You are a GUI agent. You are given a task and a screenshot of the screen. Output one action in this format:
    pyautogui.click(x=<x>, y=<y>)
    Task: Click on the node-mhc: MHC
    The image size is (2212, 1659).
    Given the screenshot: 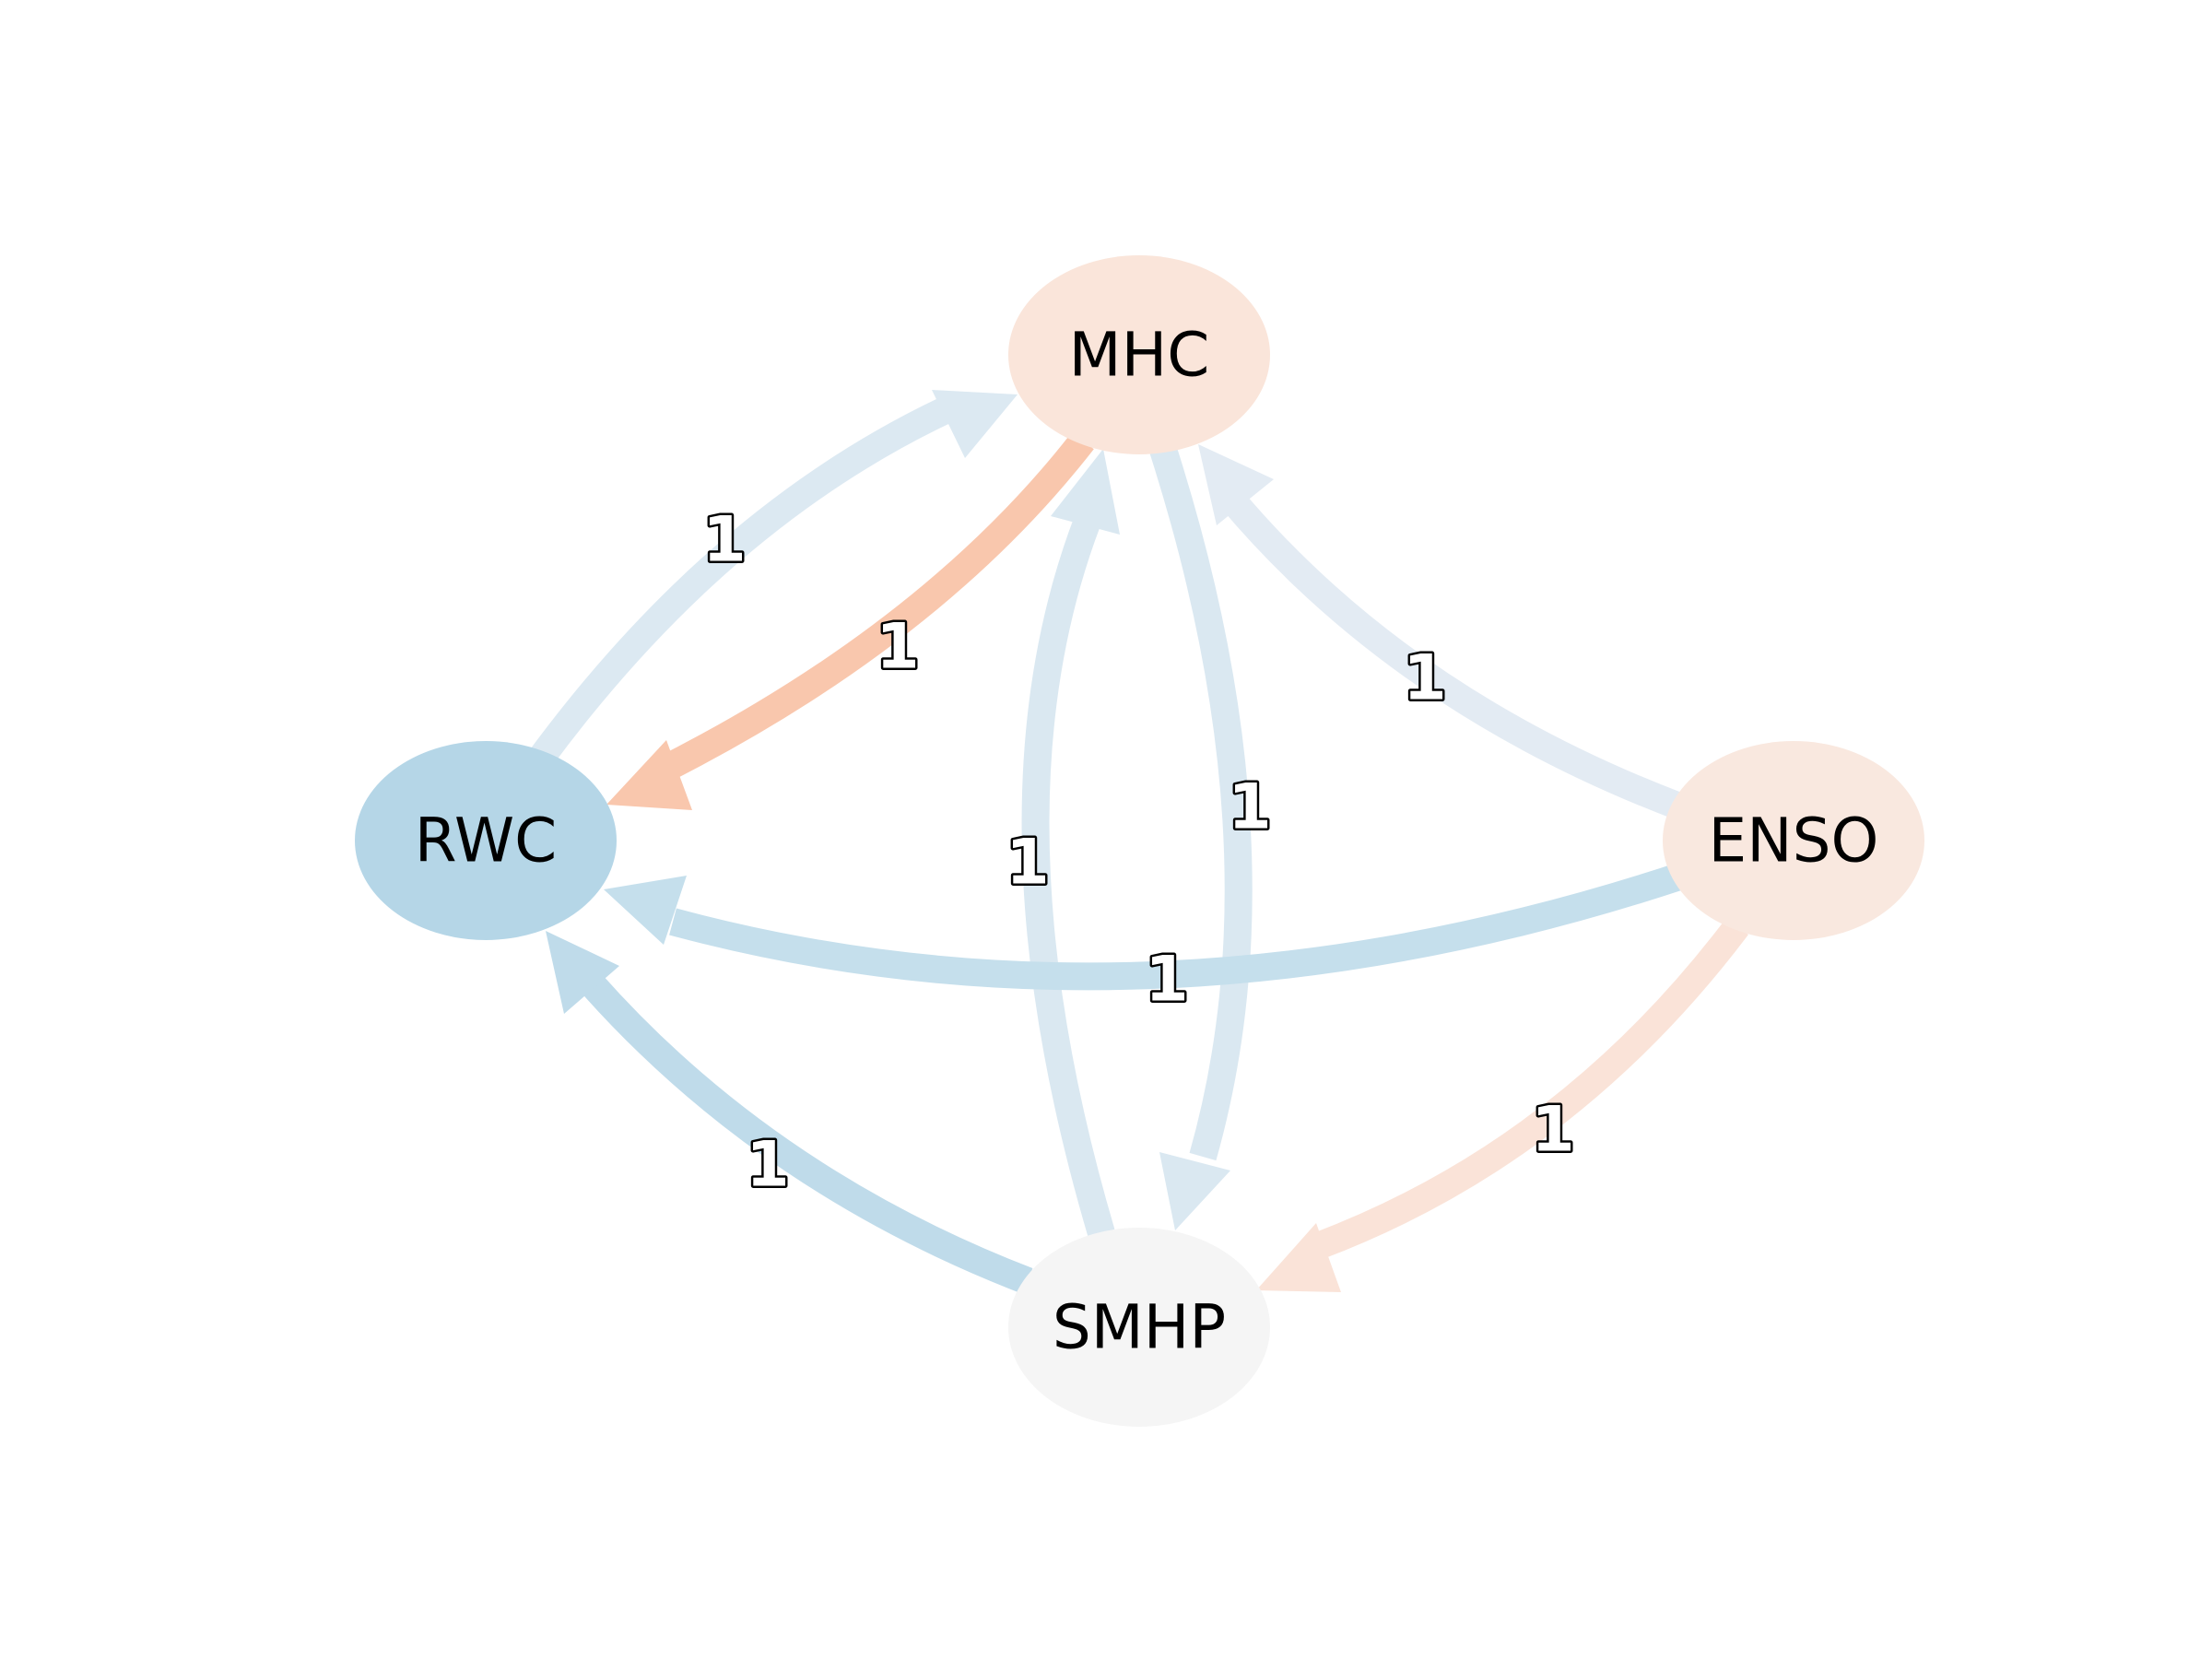 What is the action you would take?
    pyautogui.click(x=1139, y=354)
    